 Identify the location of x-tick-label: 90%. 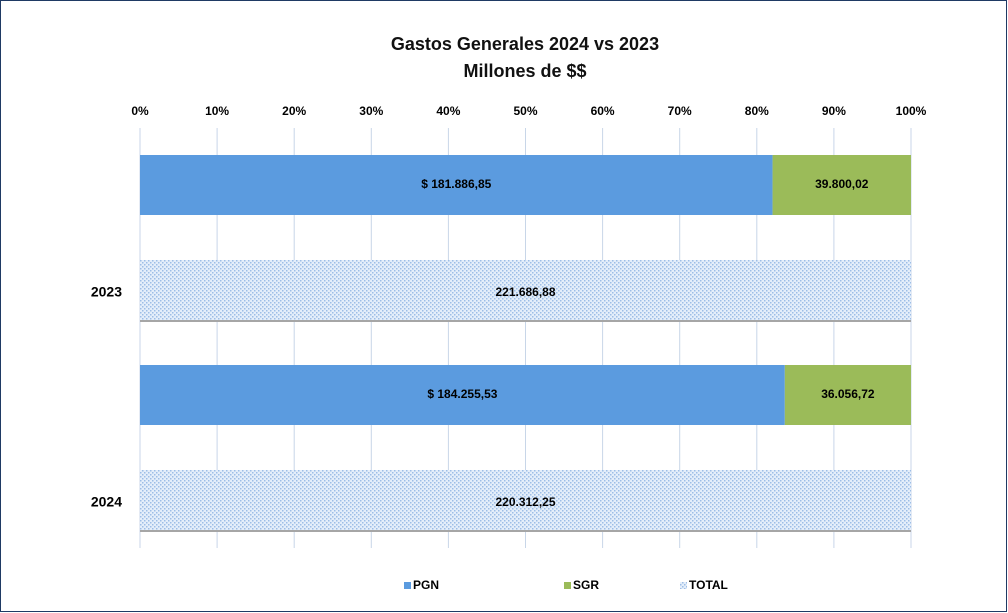
(834, 111).